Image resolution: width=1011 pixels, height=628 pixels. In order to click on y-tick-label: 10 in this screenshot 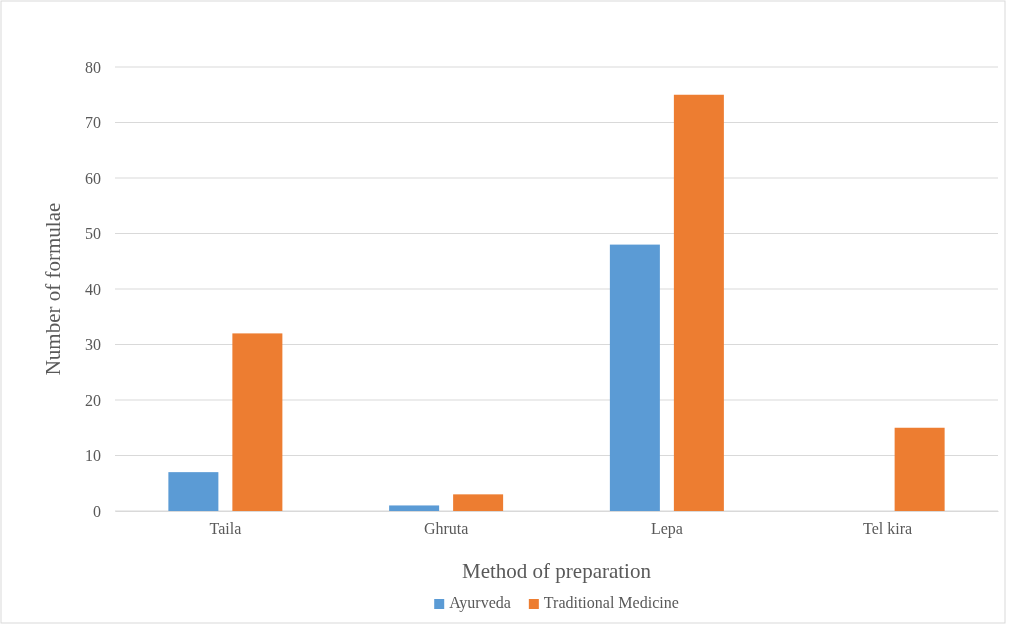, I will do `click(93, 456)`.